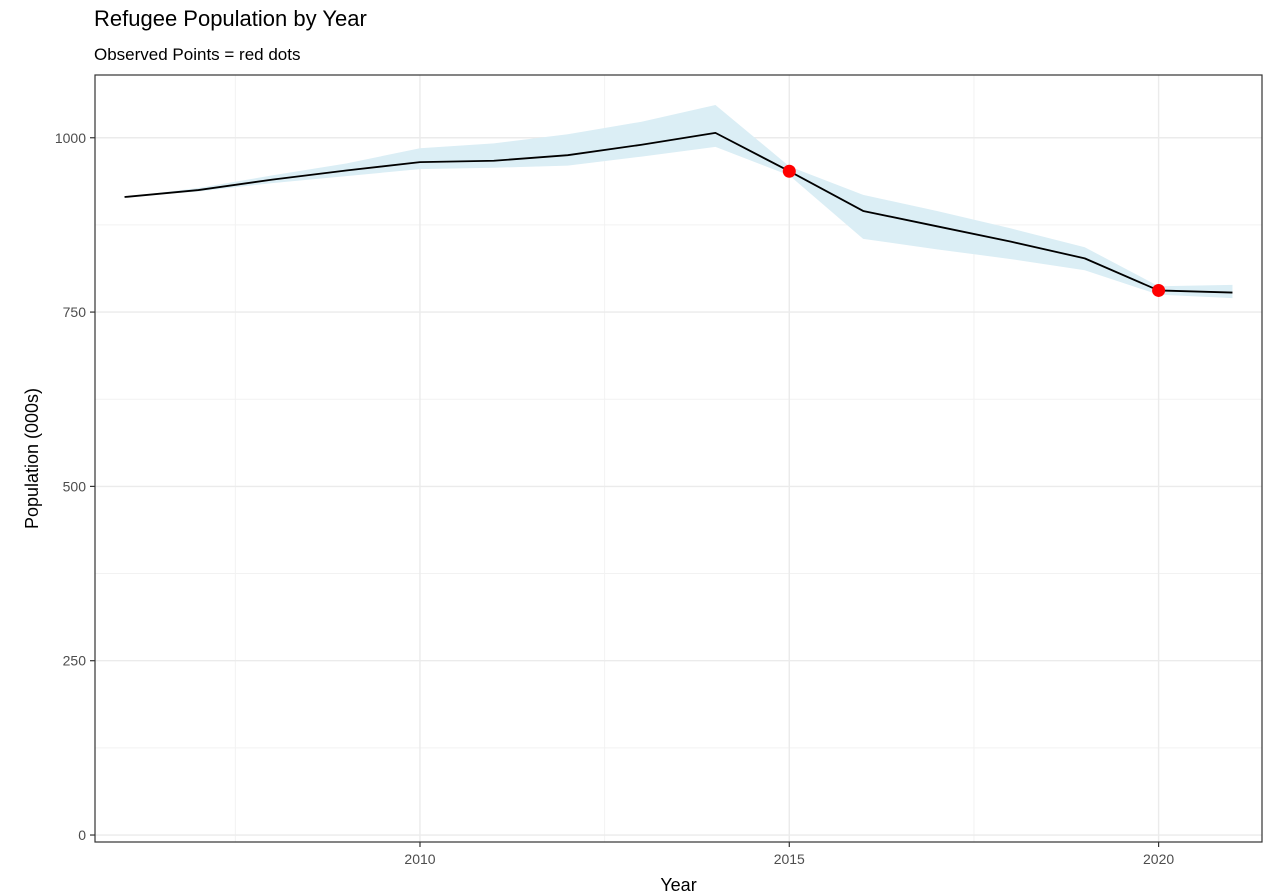 The height and width of the screenshot is (895, 1283). I want to click on x-tick-label: 2015, so click(789, 859).